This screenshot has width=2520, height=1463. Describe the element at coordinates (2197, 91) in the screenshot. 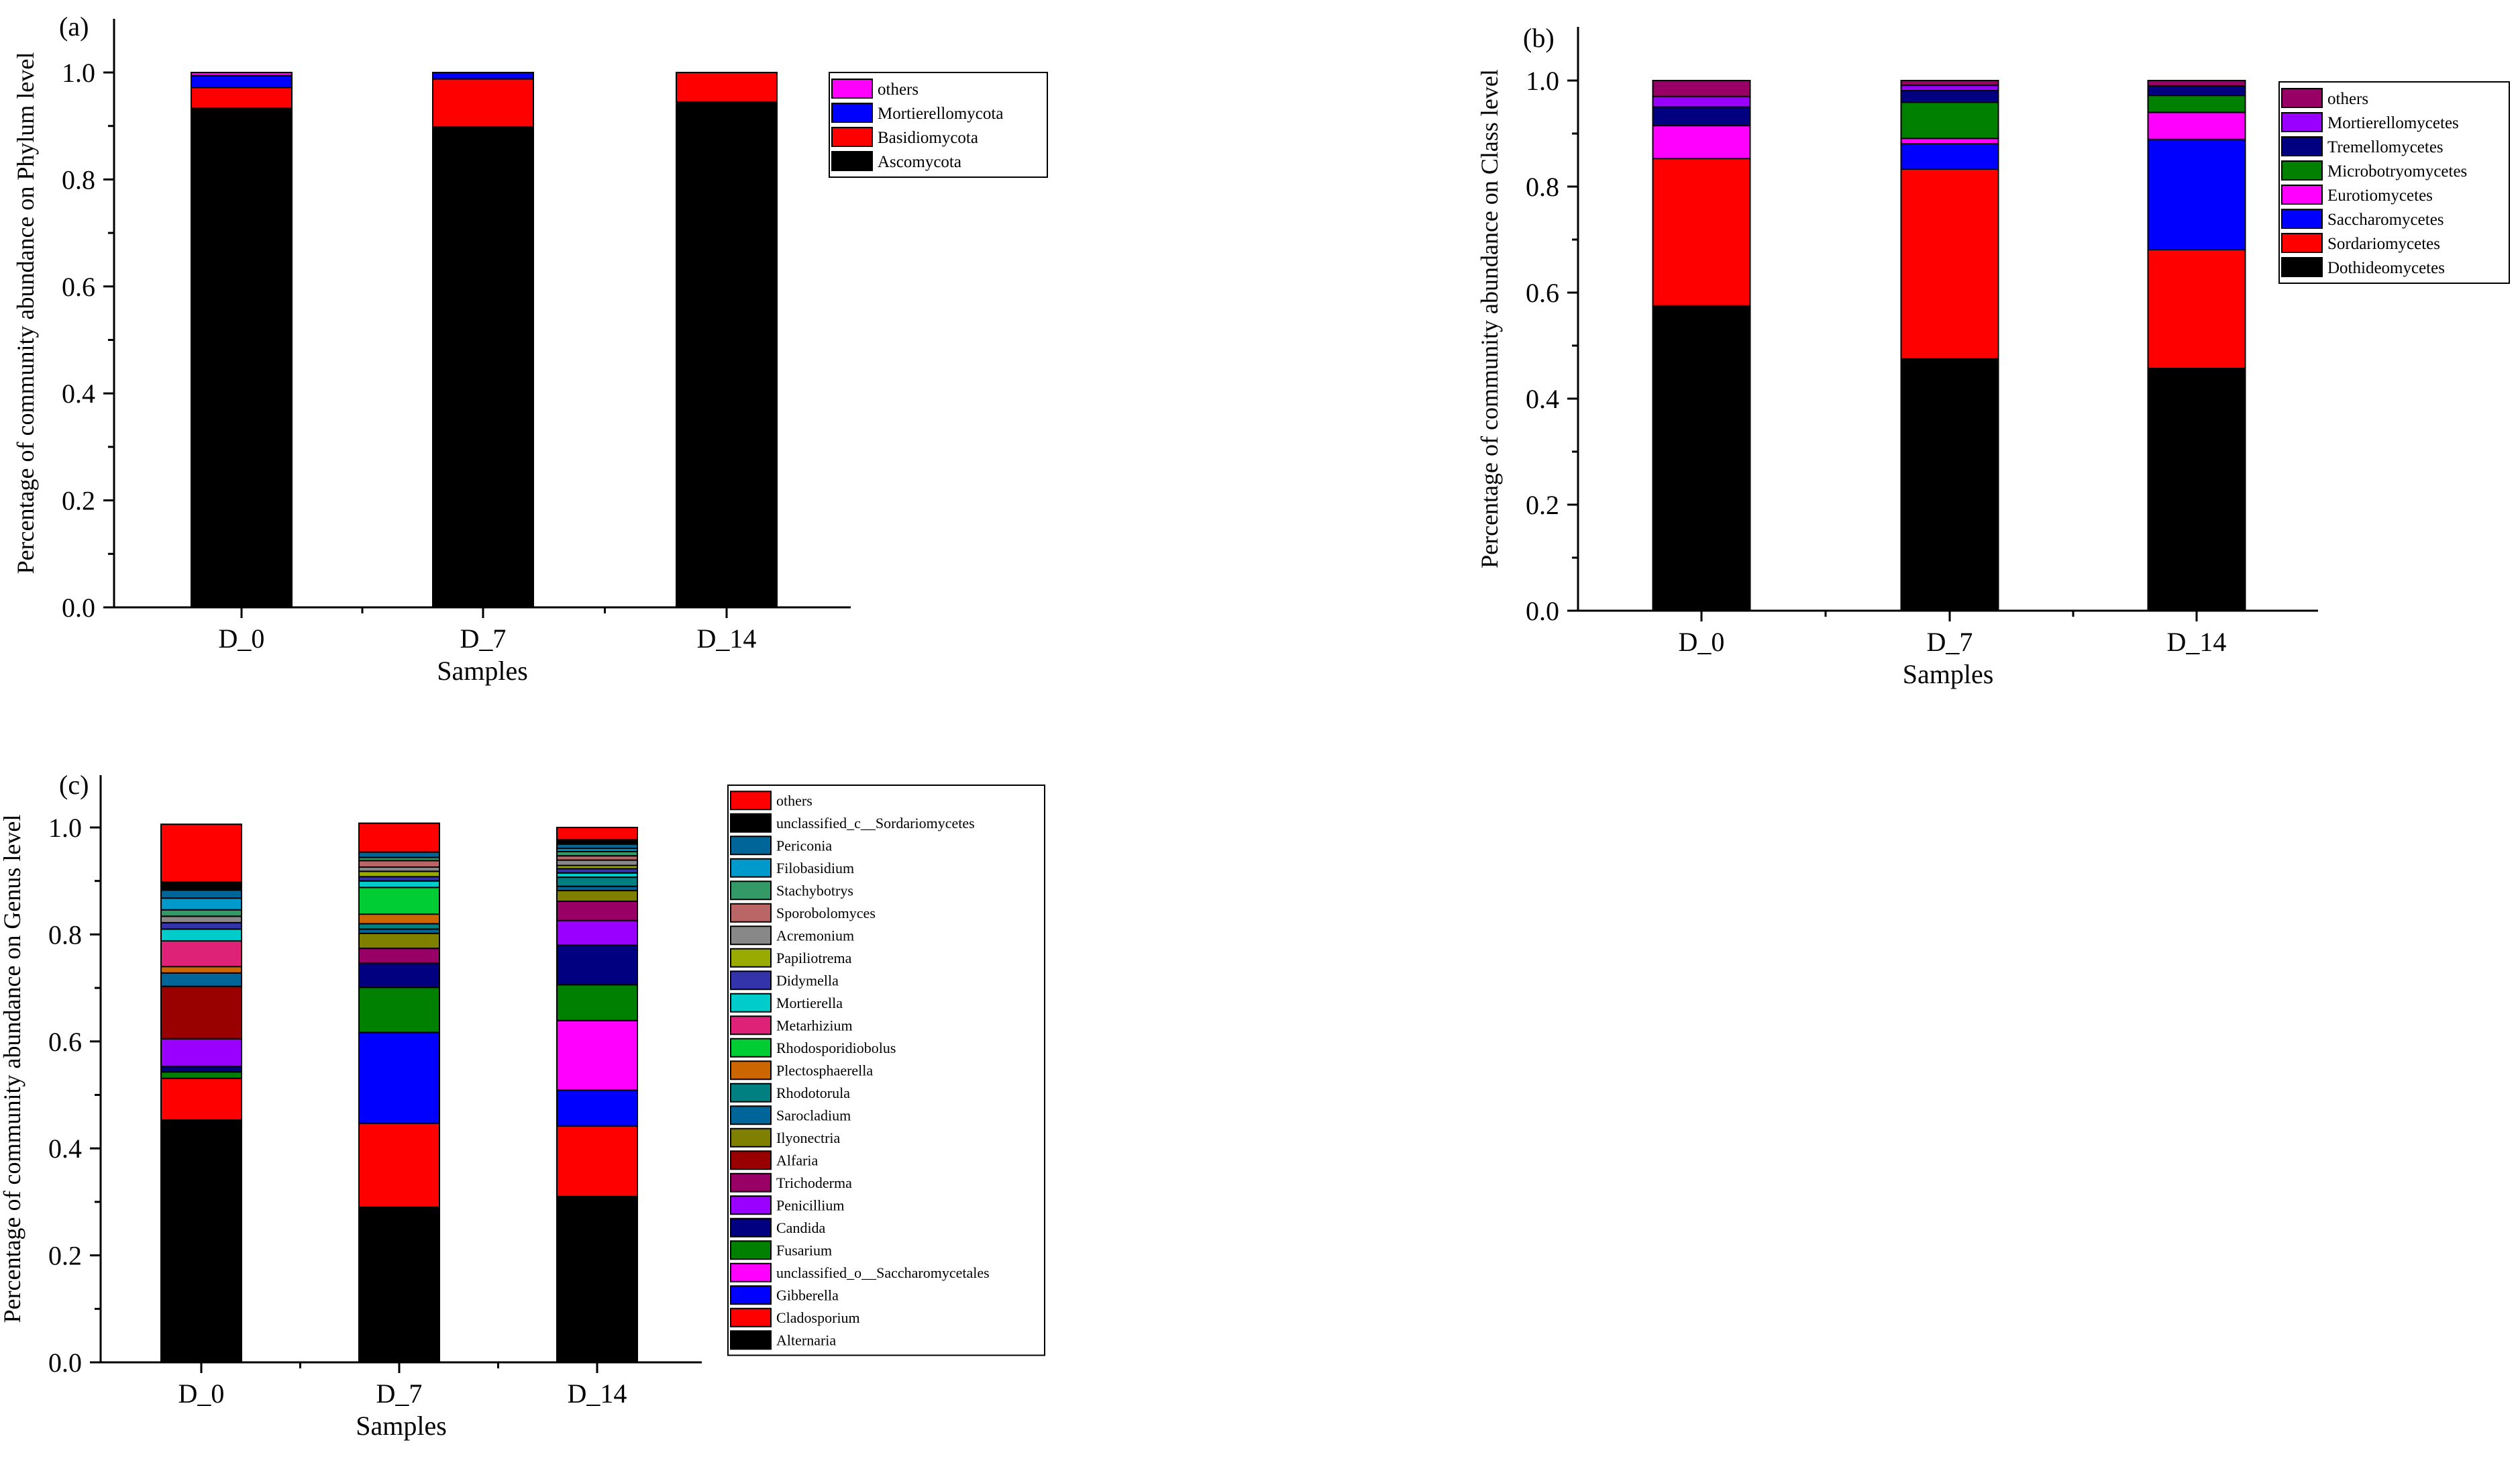

I see `bar-segment-D_14-Tremellomycetes` at that location.